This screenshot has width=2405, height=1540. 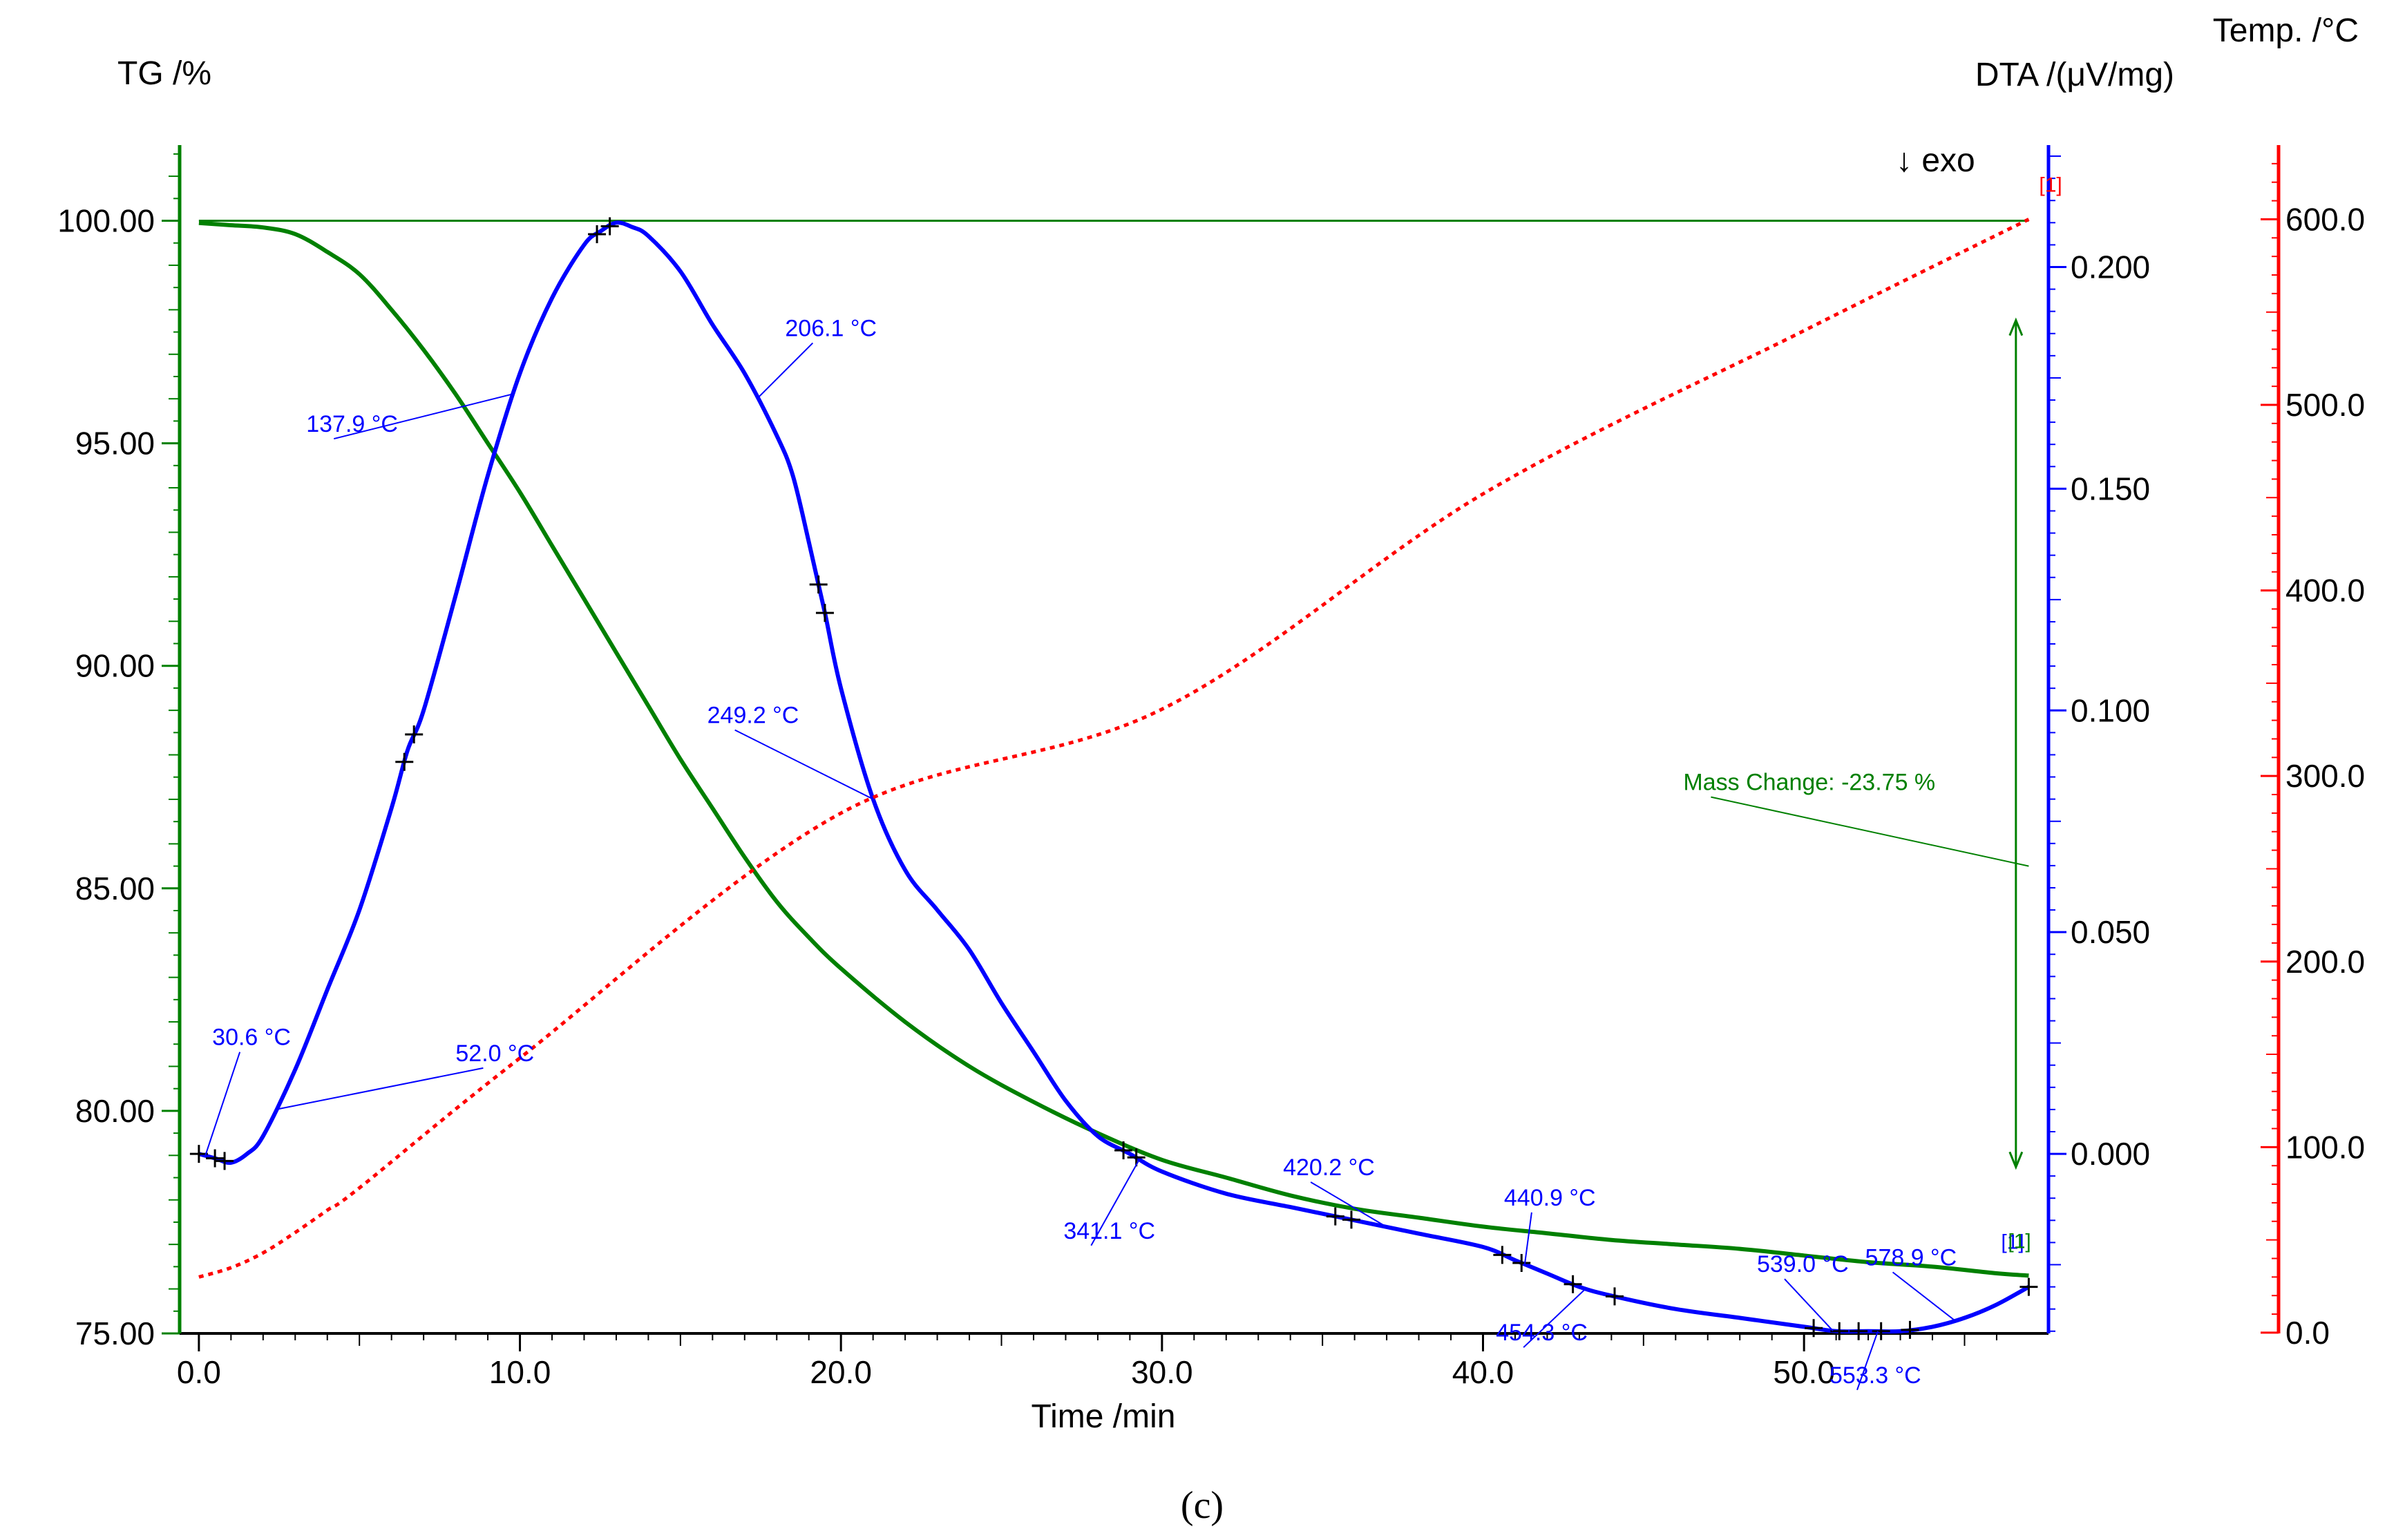 I want to click on annotation-label: 206.1 °C, so click(x=831, y=328).